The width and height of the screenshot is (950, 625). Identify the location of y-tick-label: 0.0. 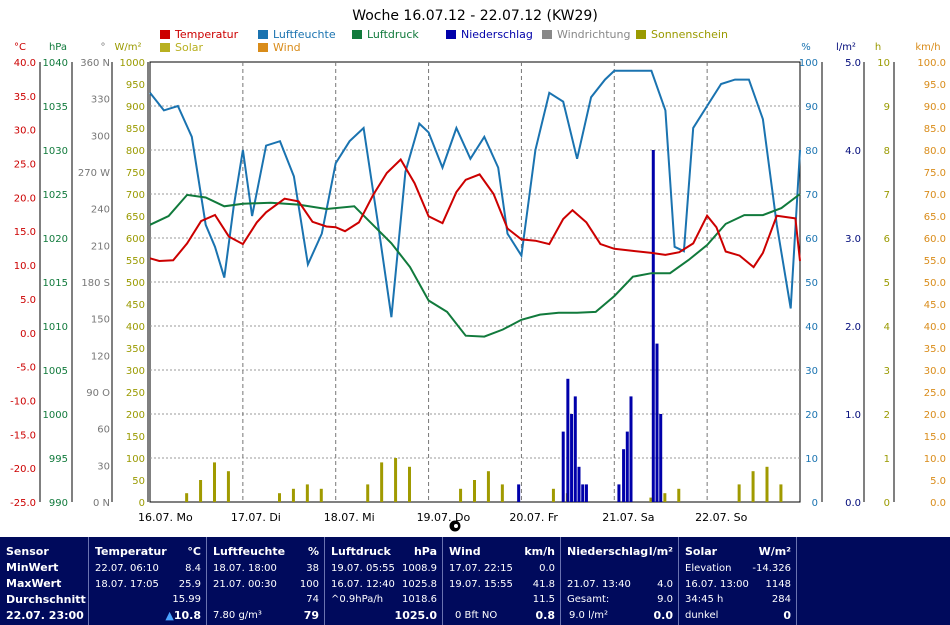
(28, 334).